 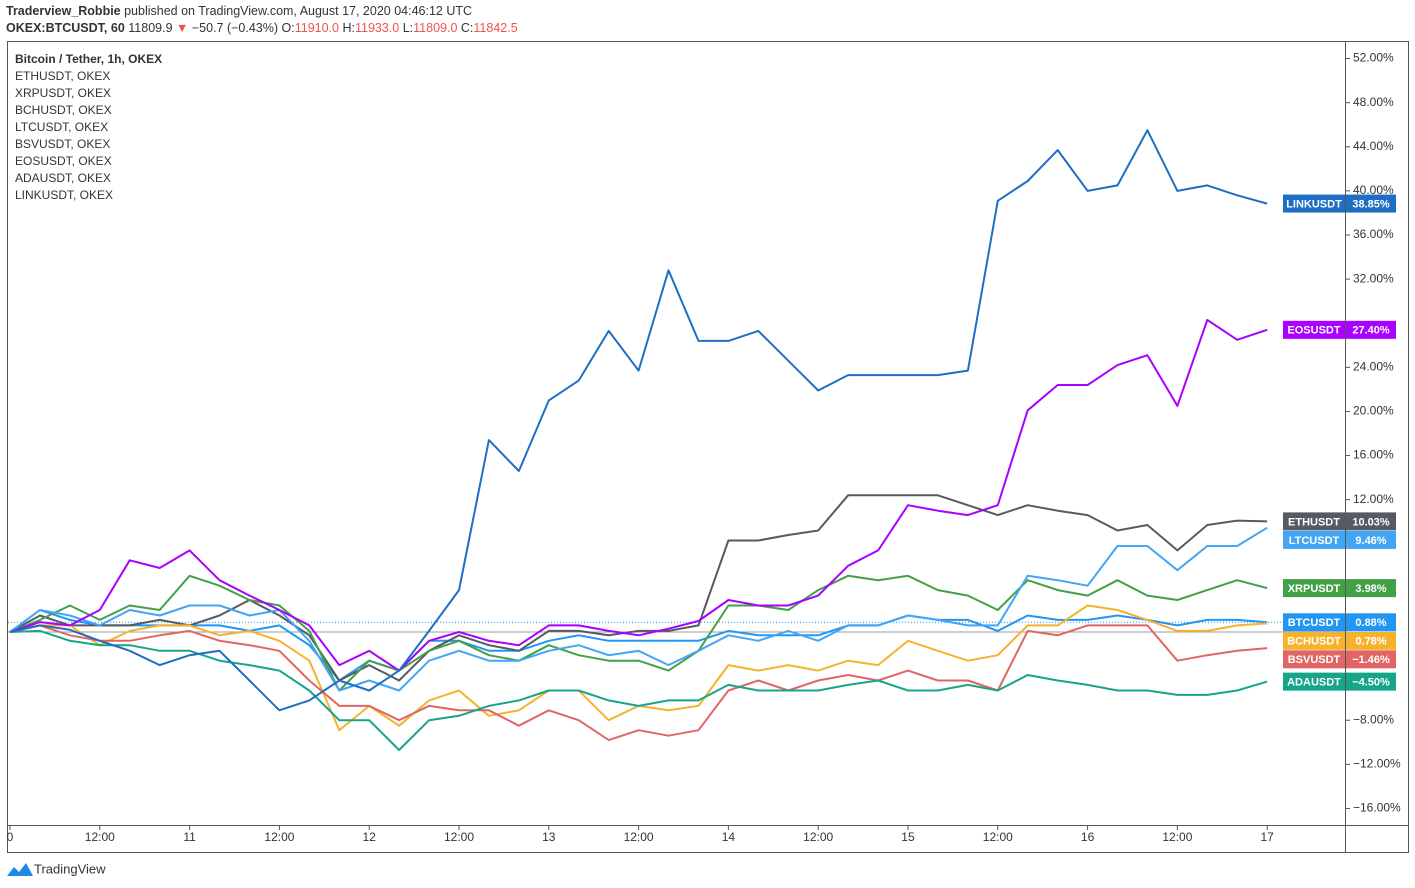 What do you see at coordinates (62, 144) in the screenshot?
I see `legend-item: BSVUSDT, OKEX` at bounding box center [62, 144].